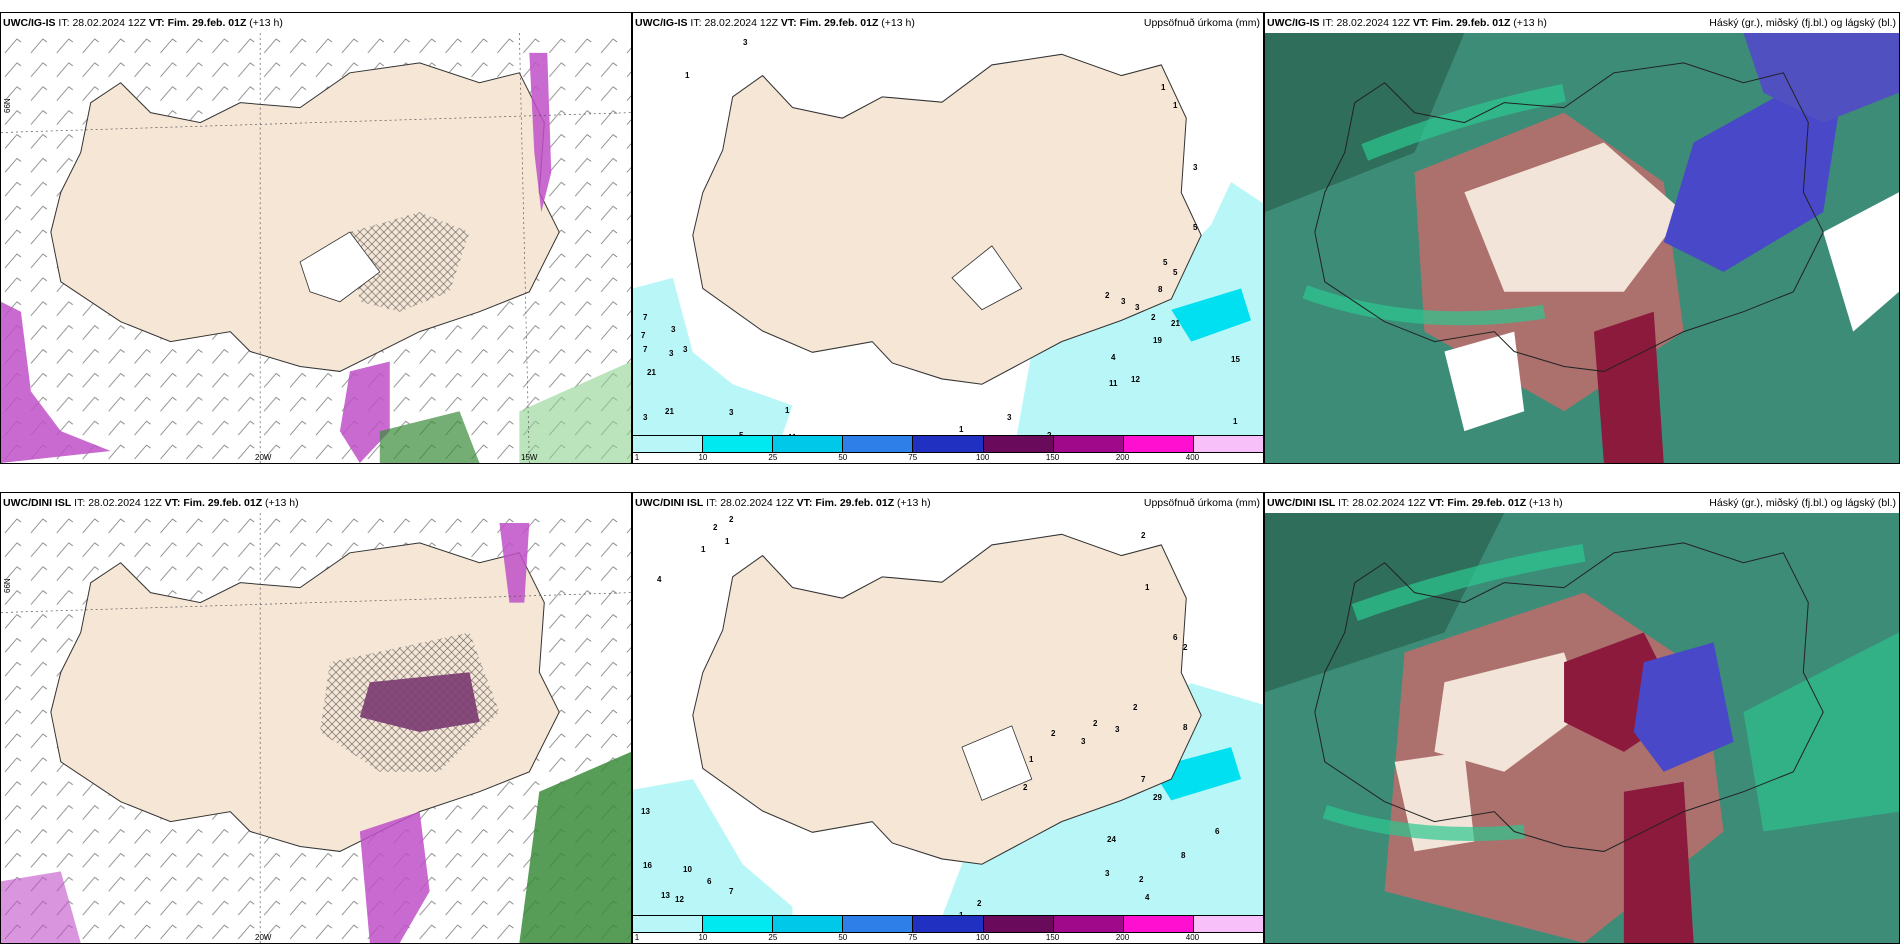  What do you see at coordinates (773, 457) in the screenshot?
I see `colorbar-label: 25` at bounding box center [773, 457].